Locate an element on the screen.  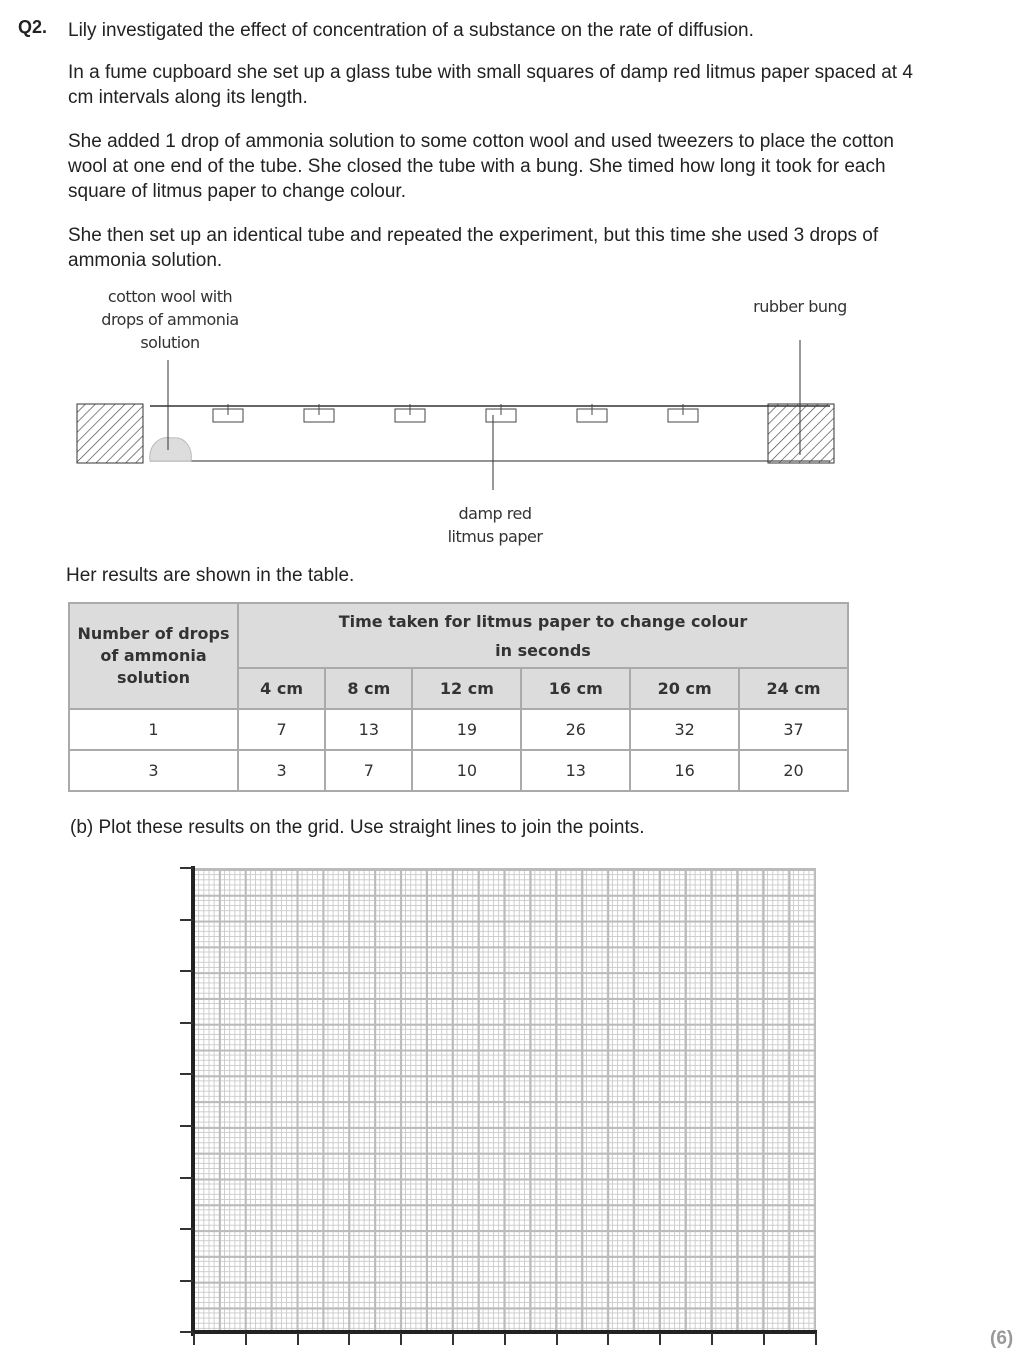
litmus-squares is located at coordinates (455, 413).